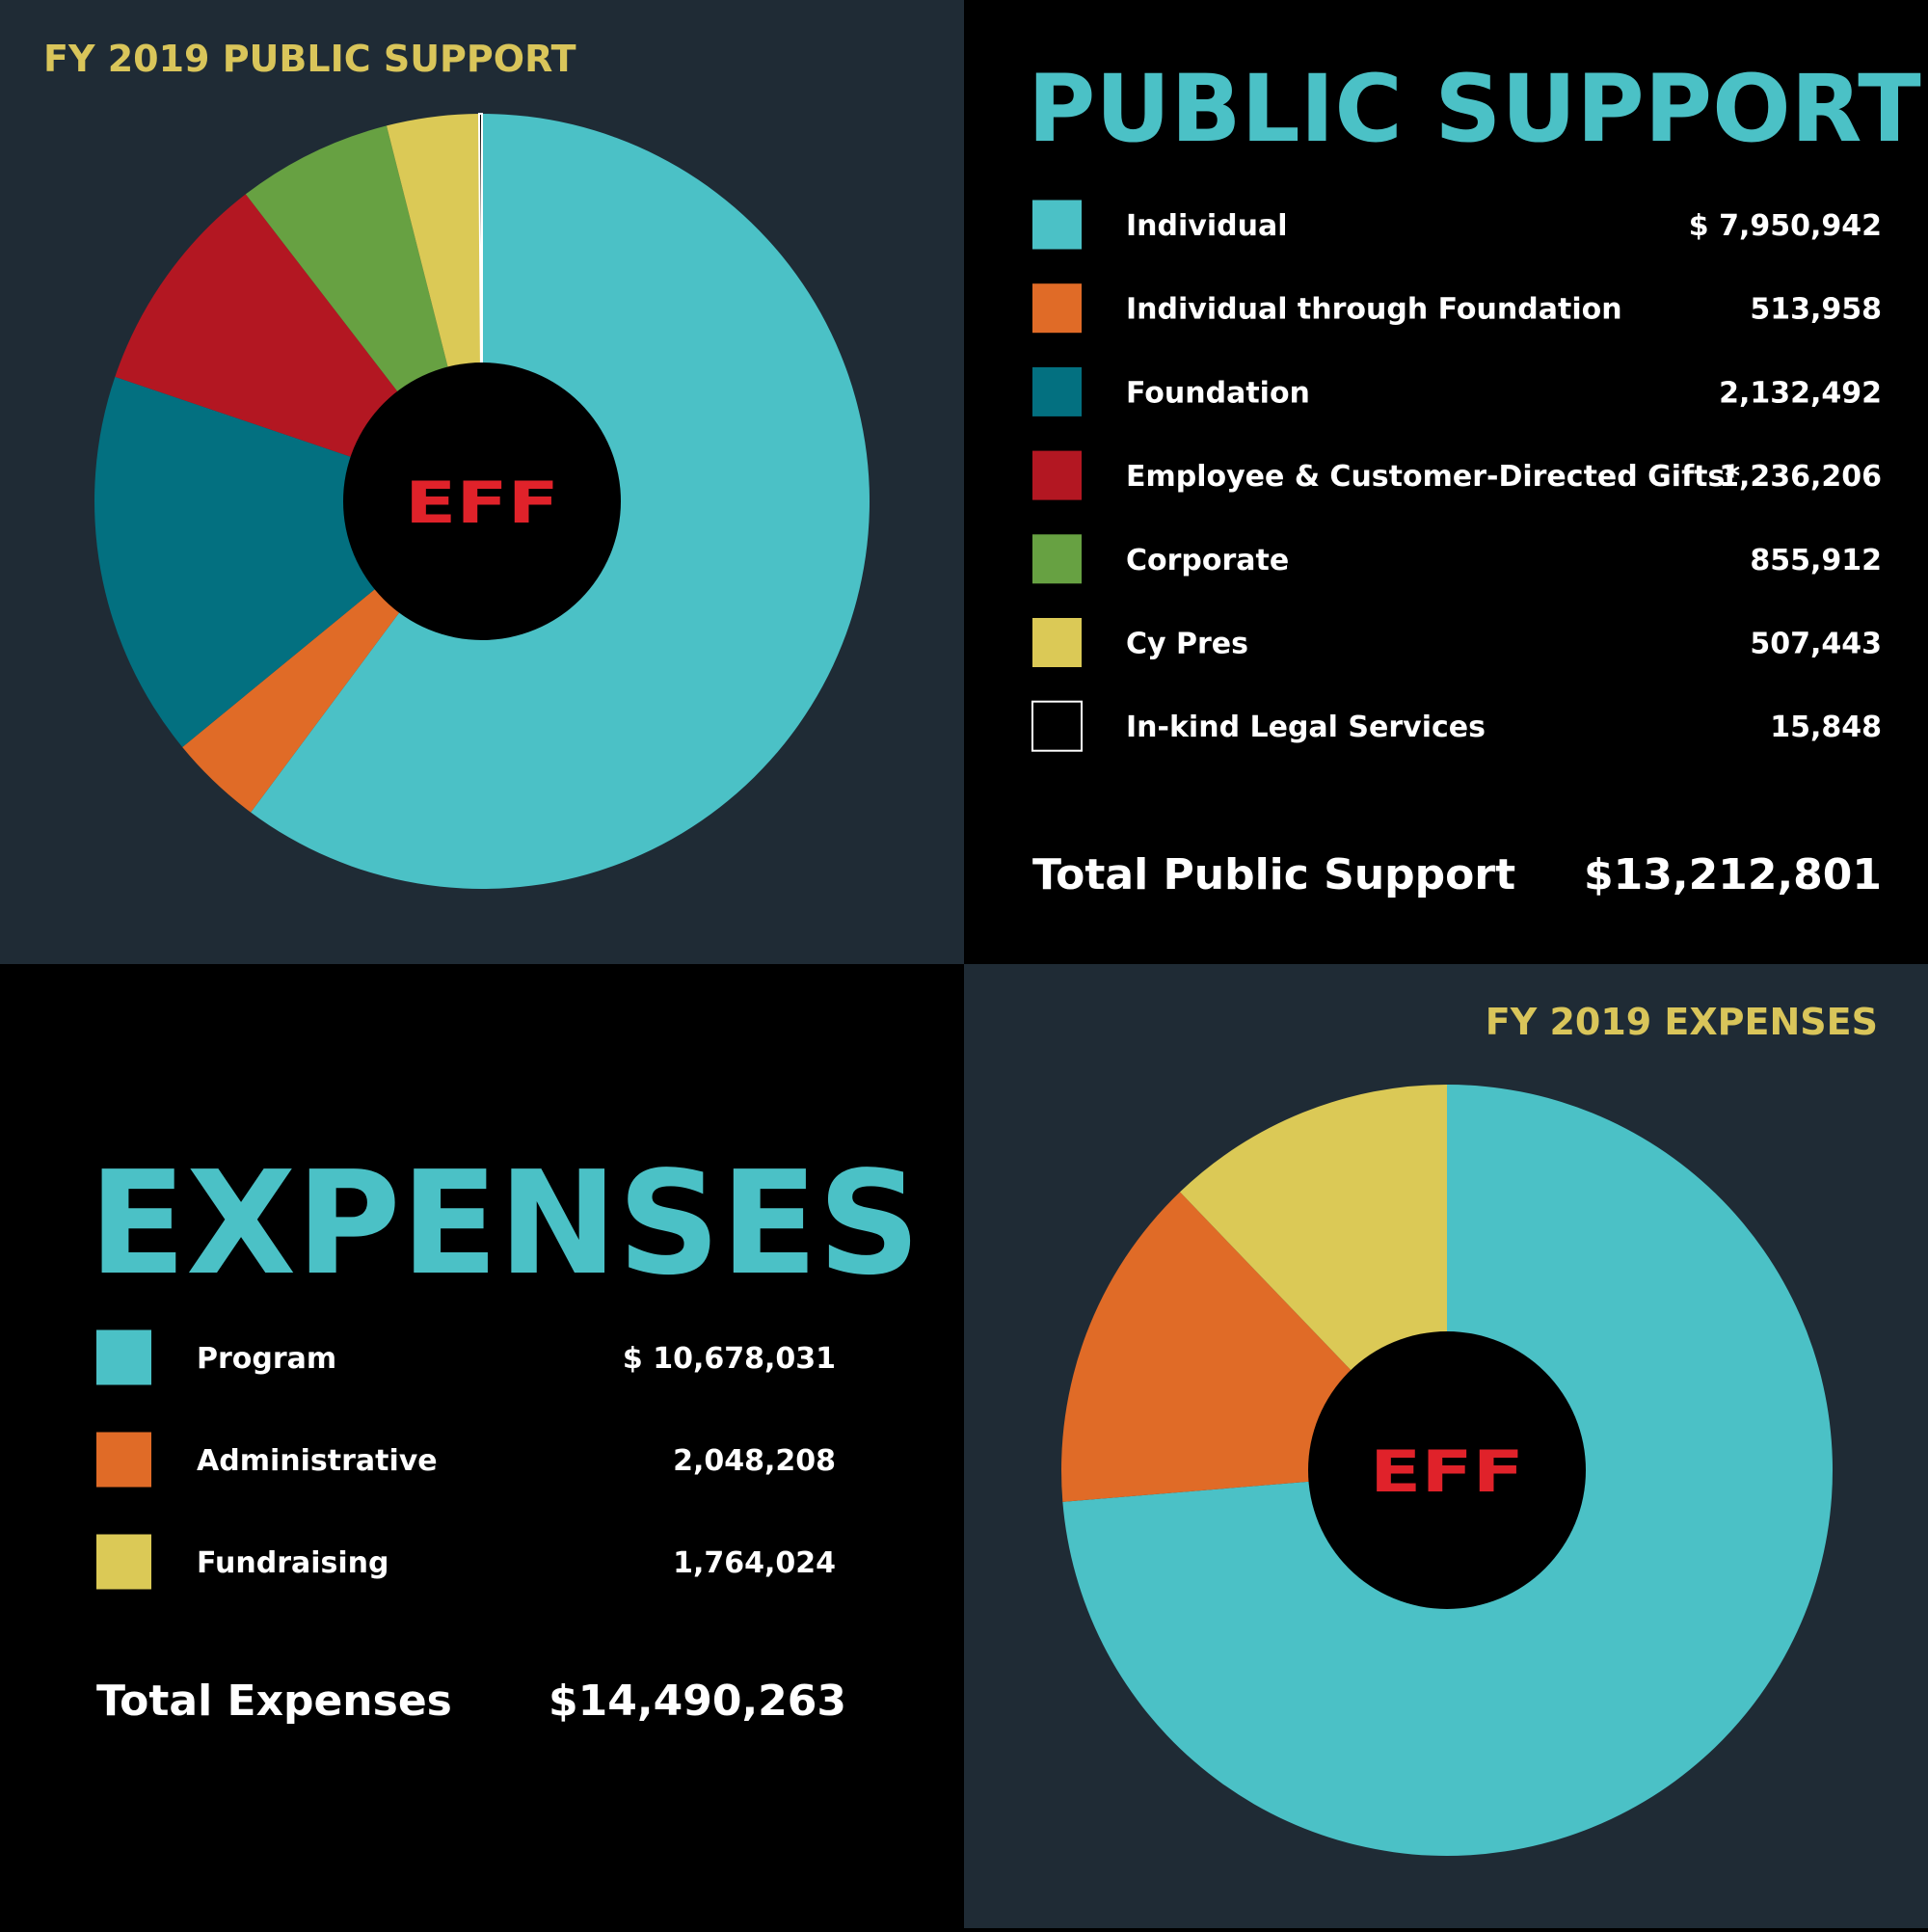 The image size is (1928, 1932). I want to click on legend-label: Administrative, so click(317, 1461).